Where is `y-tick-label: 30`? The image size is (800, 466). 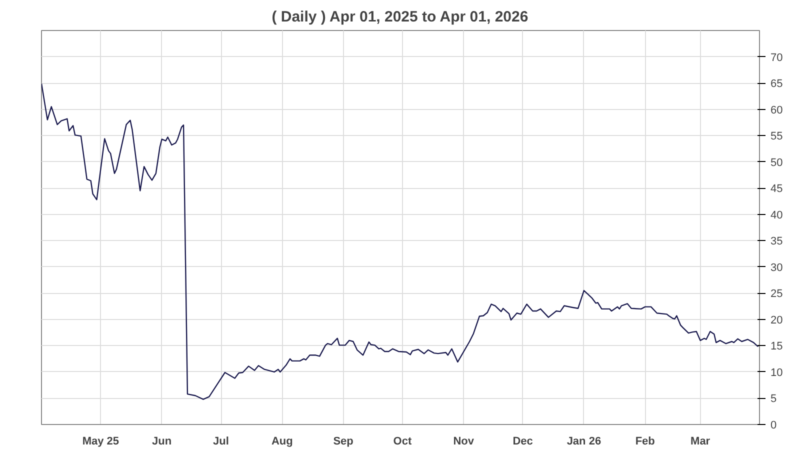 y-tick-label: 30 is located at coordinates (776, 268).